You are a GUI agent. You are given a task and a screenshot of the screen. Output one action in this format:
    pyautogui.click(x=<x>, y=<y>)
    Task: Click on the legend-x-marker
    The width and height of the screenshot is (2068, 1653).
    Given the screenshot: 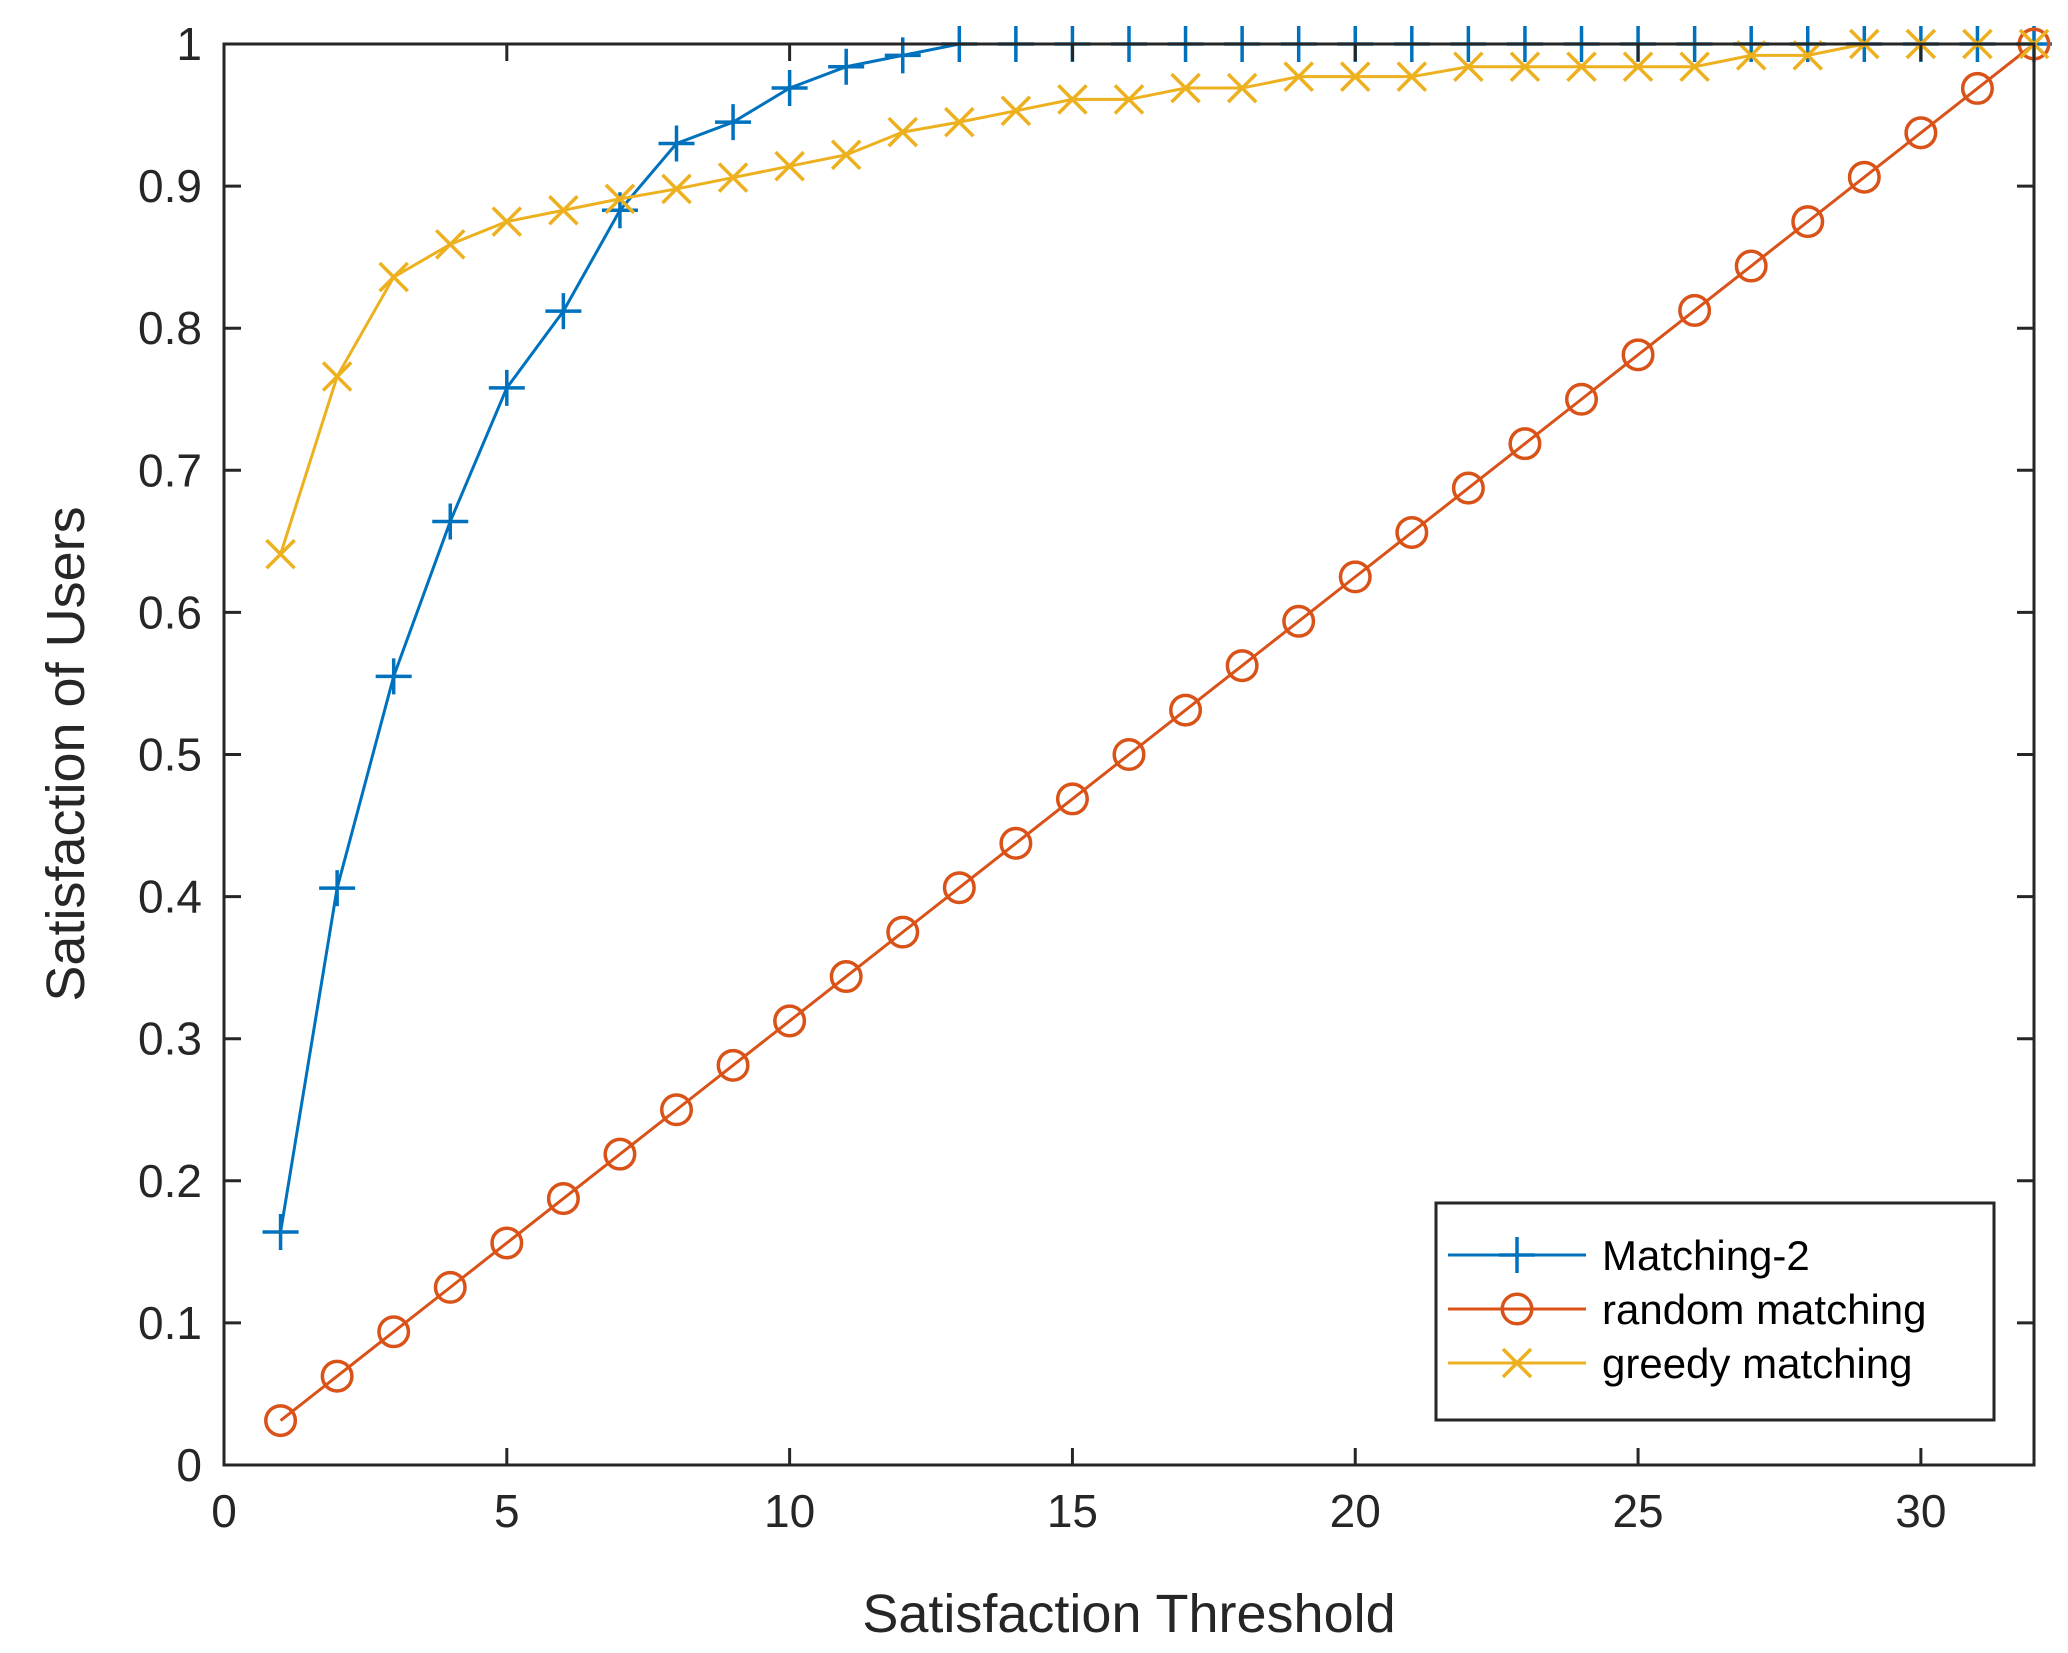 What is the action you would take?
    pyautogui.click(x=1517, y=1363)
    